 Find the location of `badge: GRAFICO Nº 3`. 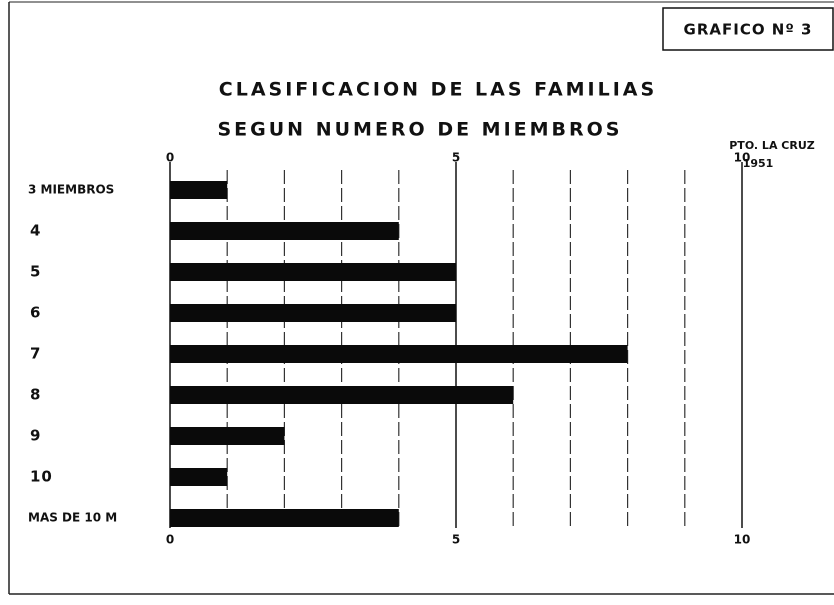

badge: GRAFICO Nº 3 is located at coordinates (748, 30).